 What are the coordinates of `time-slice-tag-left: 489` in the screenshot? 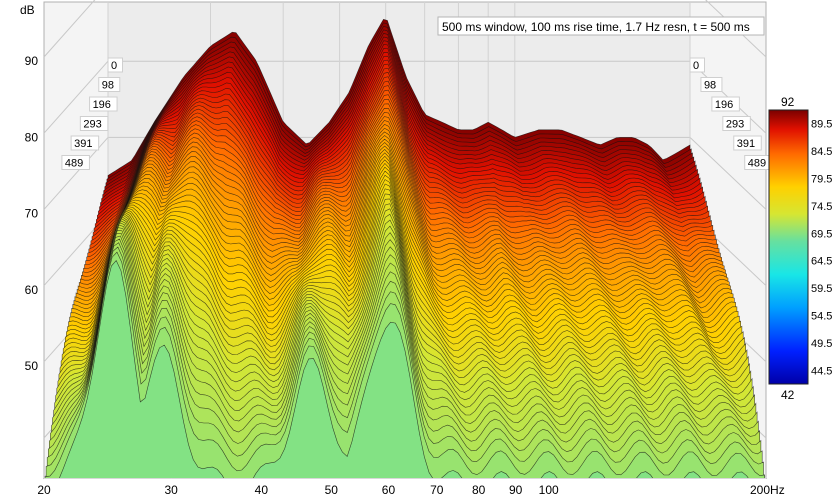 It's located at (75, 162).